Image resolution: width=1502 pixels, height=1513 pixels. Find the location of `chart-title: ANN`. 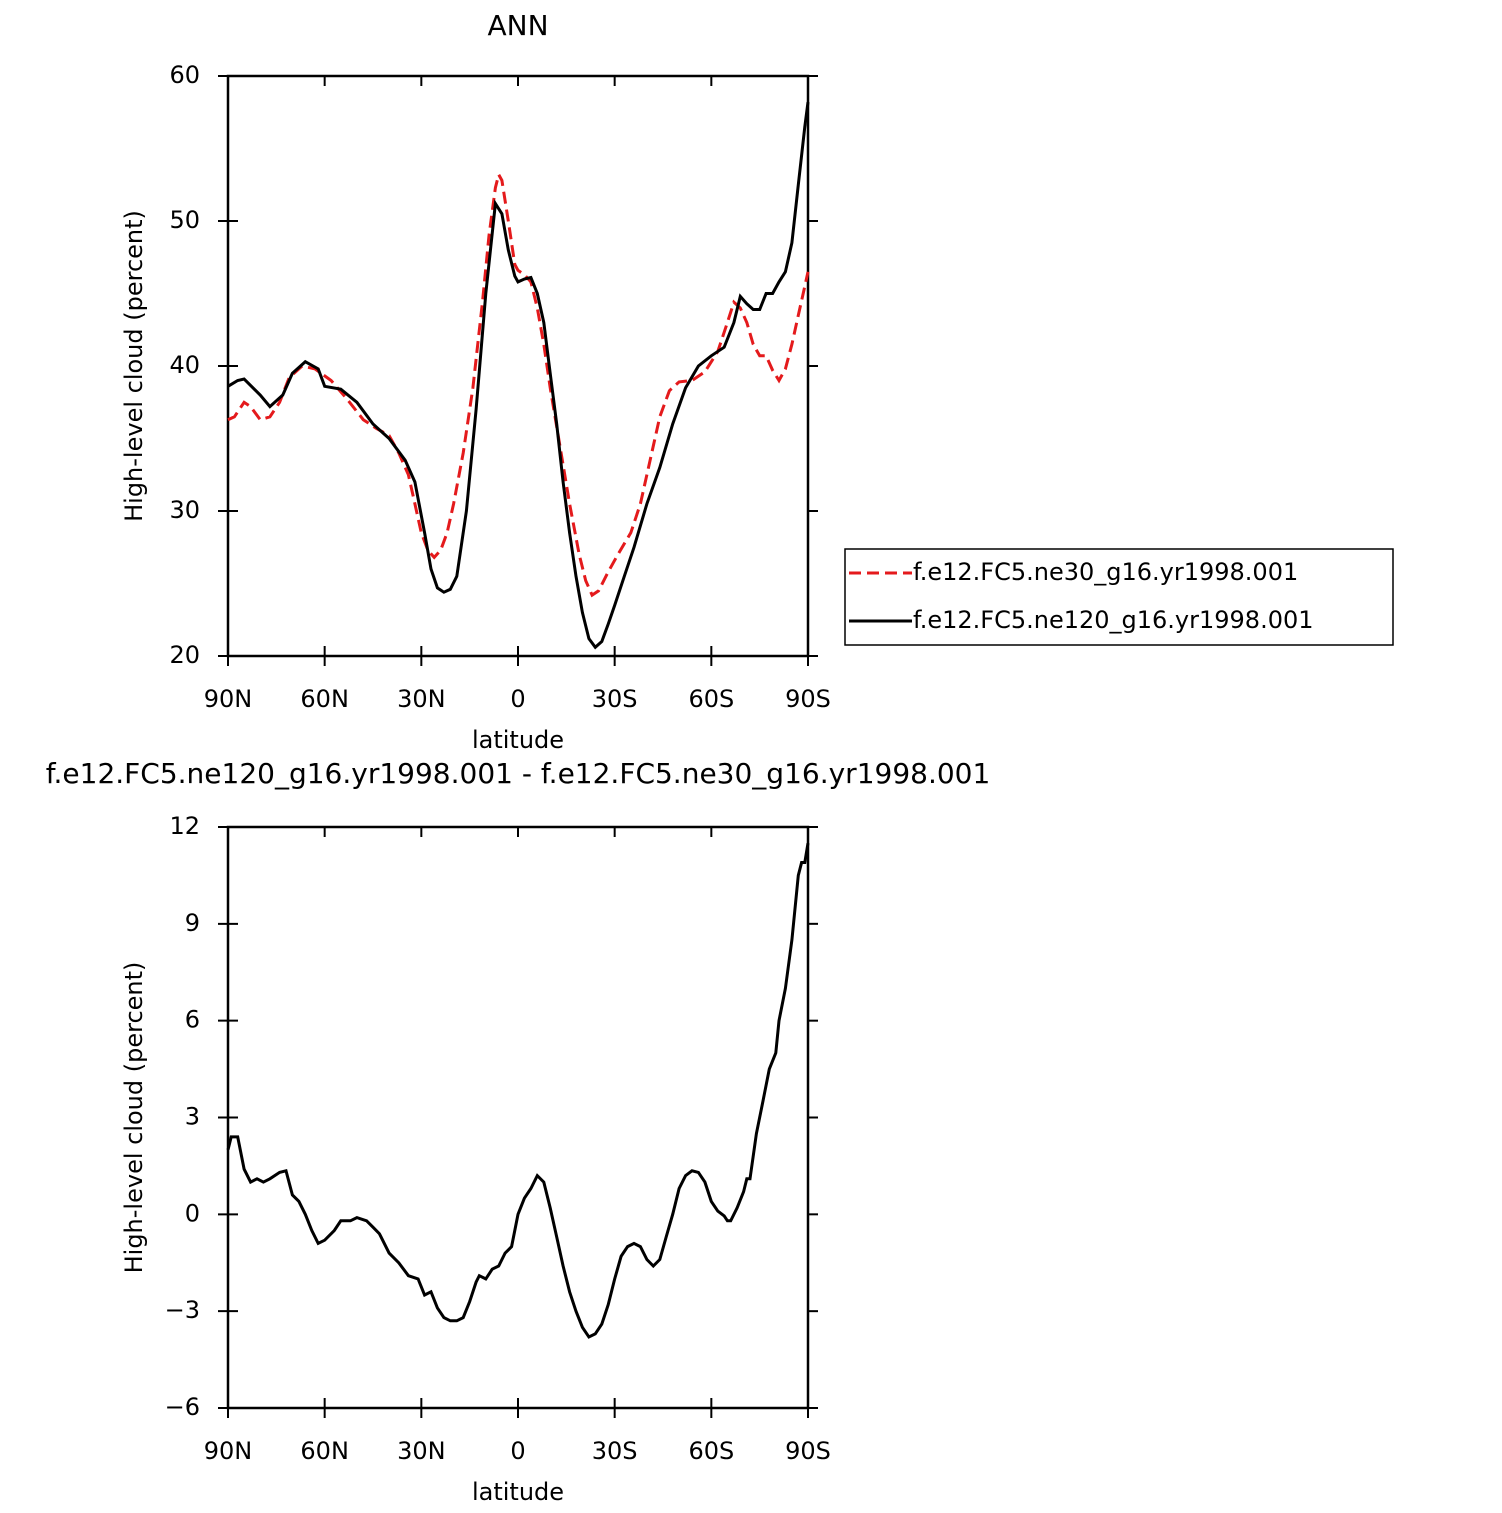

chart-title: ANN is located at coordinates (517, 25).